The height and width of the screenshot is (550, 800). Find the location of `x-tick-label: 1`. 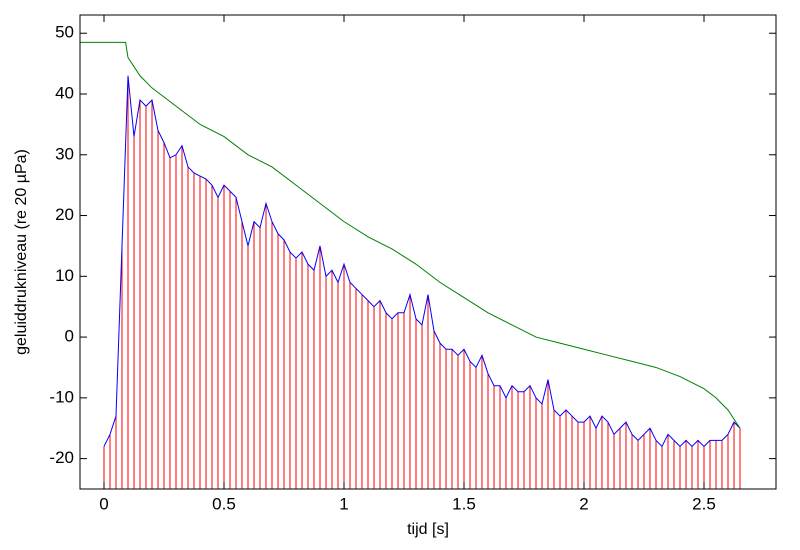

x-tick-label: 1 is located at coordinates (343, 503).